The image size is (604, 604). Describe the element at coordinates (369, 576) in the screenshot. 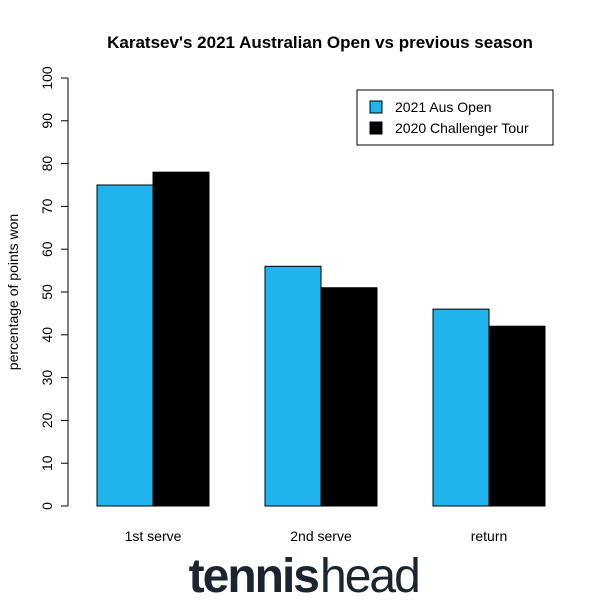

I see `logo-light: head` at that location.